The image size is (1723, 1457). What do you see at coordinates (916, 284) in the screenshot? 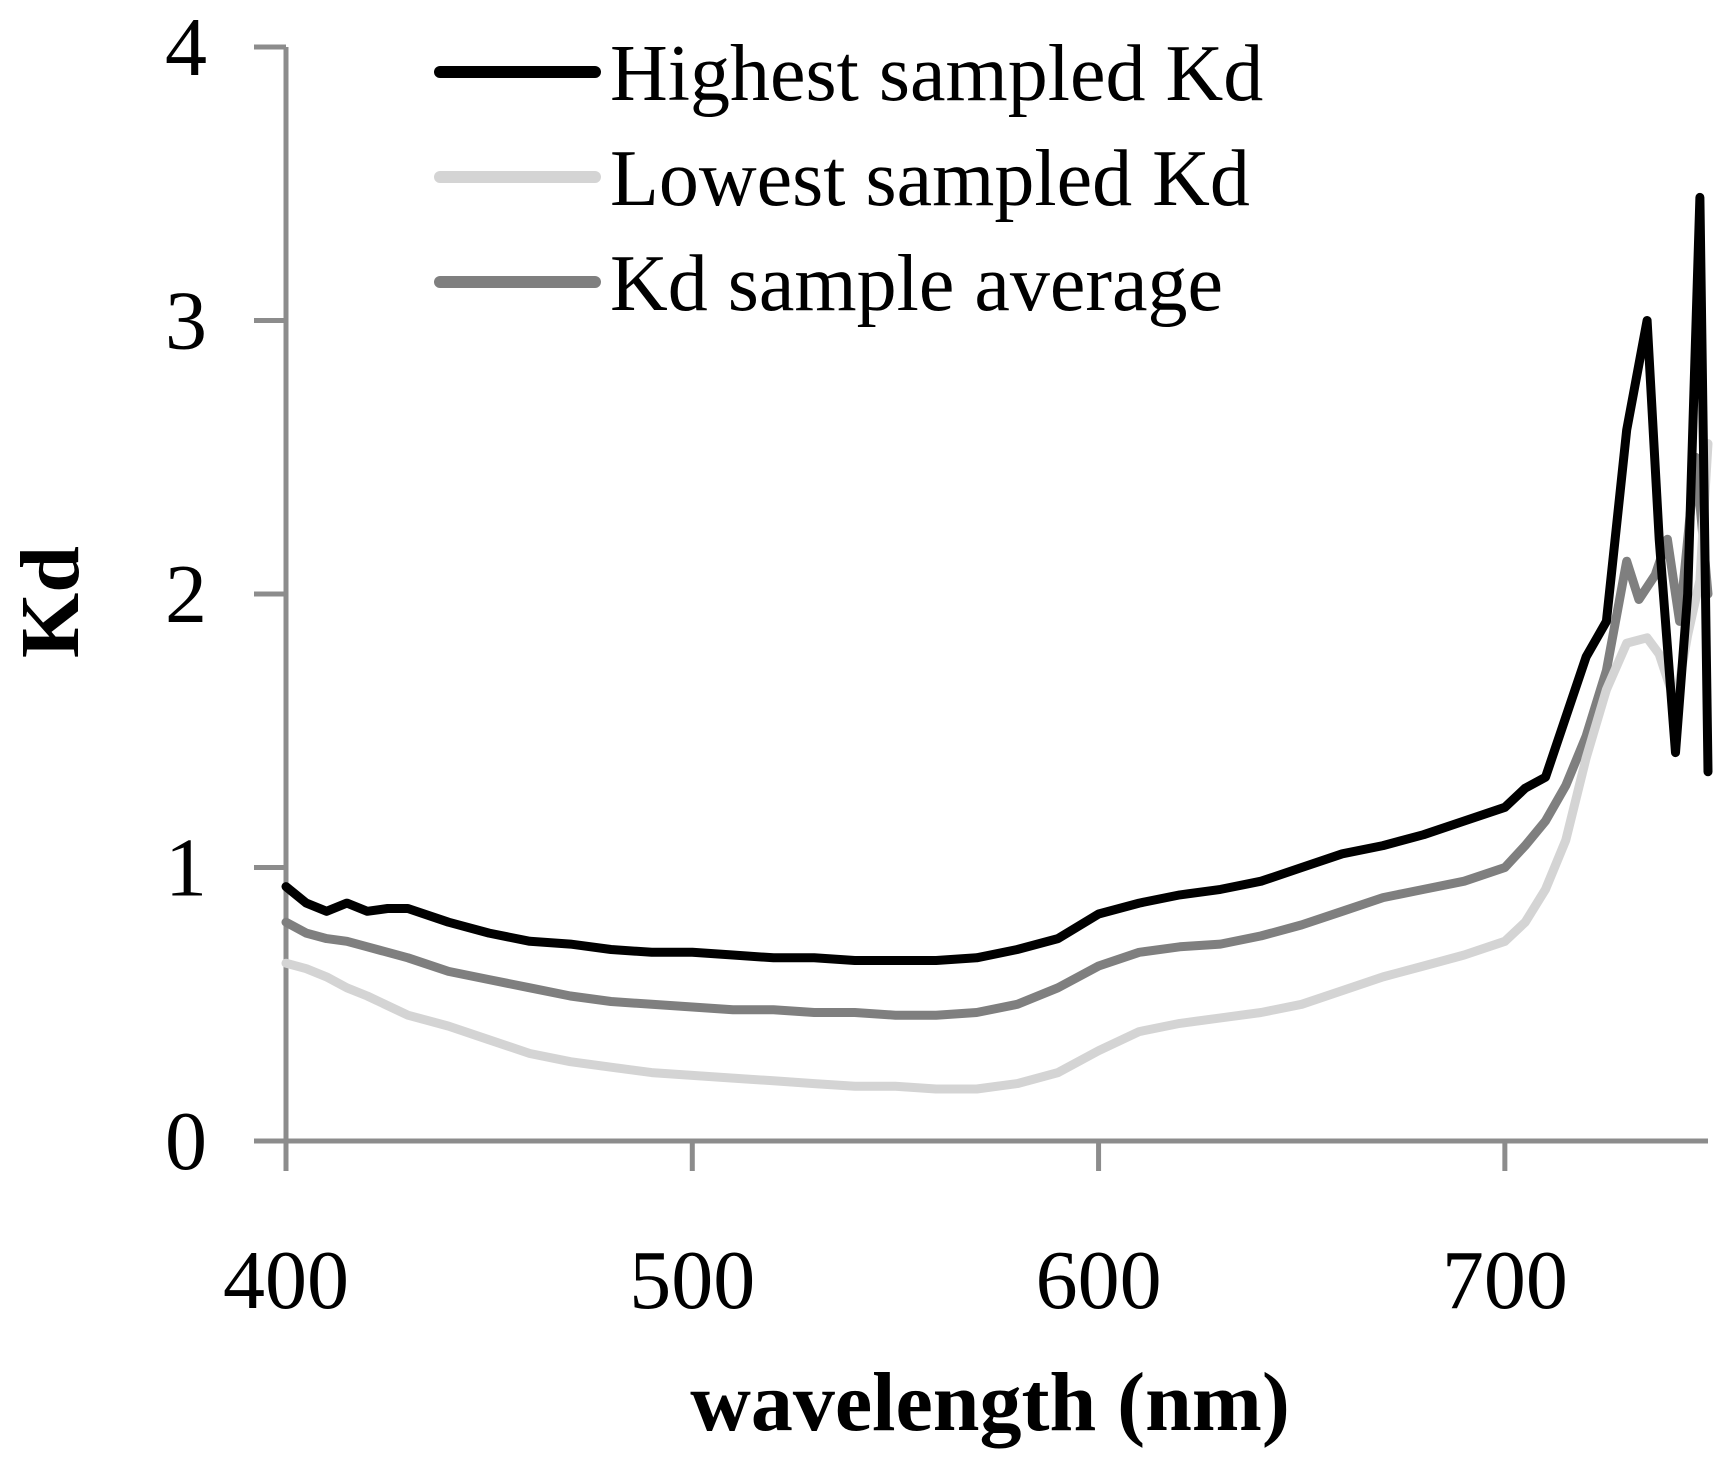
I see `legend-label-kd-sample-average: Kd sample average` at bounding box center [916, 284].